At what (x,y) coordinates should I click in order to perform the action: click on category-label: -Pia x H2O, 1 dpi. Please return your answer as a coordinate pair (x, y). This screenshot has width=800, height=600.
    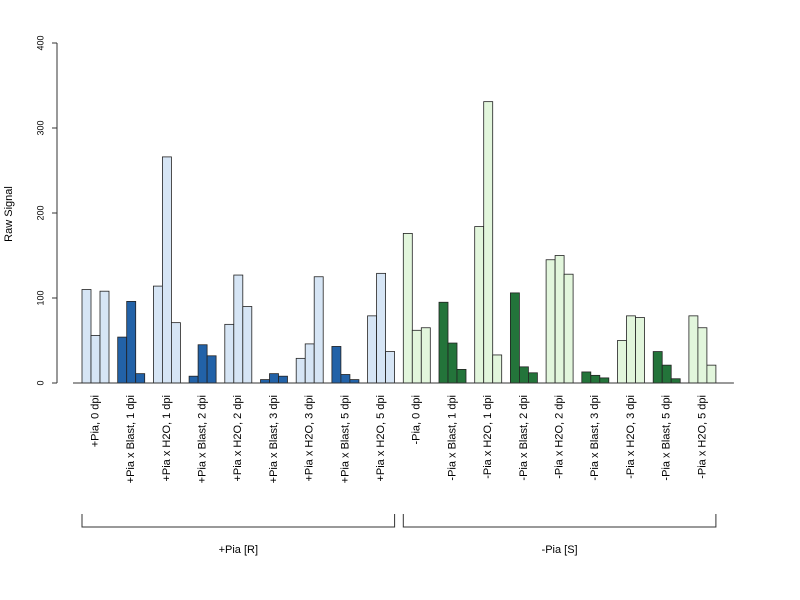
    Looking at the image, I should click on (488, 437).